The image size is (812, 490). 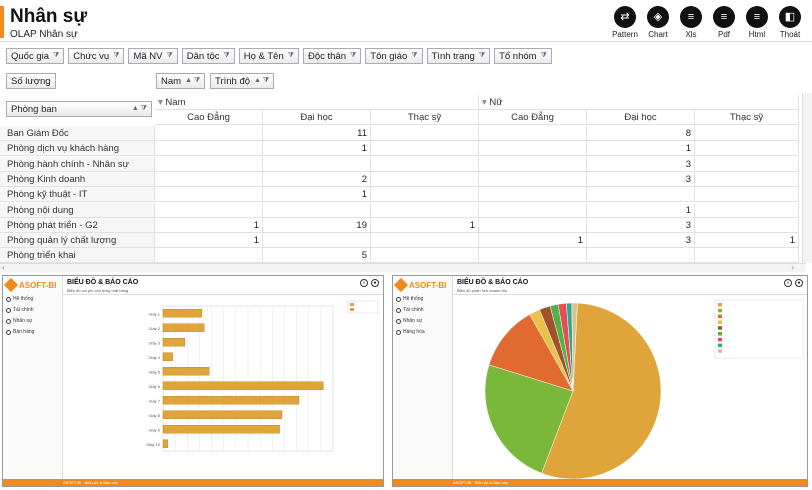 I want to click on row-label: Phòng dịch vụ khách hàng, so click(x=77, y=149).